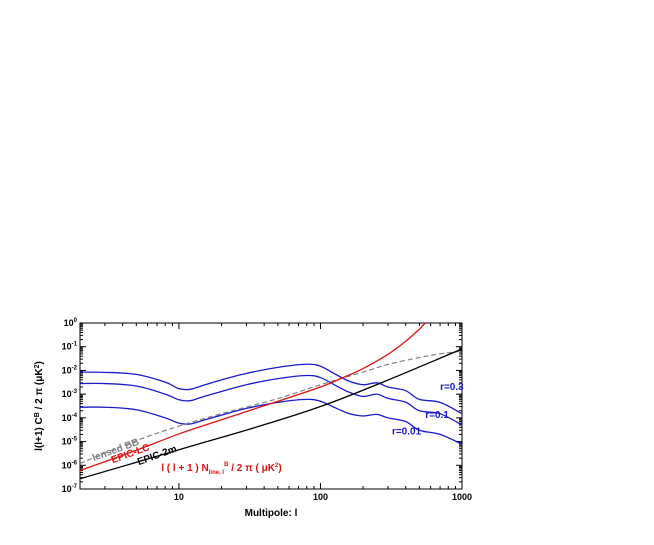 The height and width of the screenshot is (545, 654). I want to click on y-tick-label: 10-5, so click(70, 442).